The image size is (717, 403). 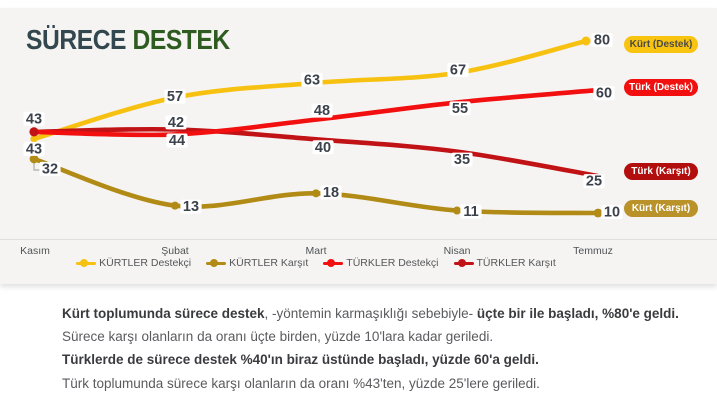 What do you see at coordinates (661, 87) in the screenshot?
I see `series-badge-turkler-destekci: Türk (Destek)` at bounding box center [661, 87].